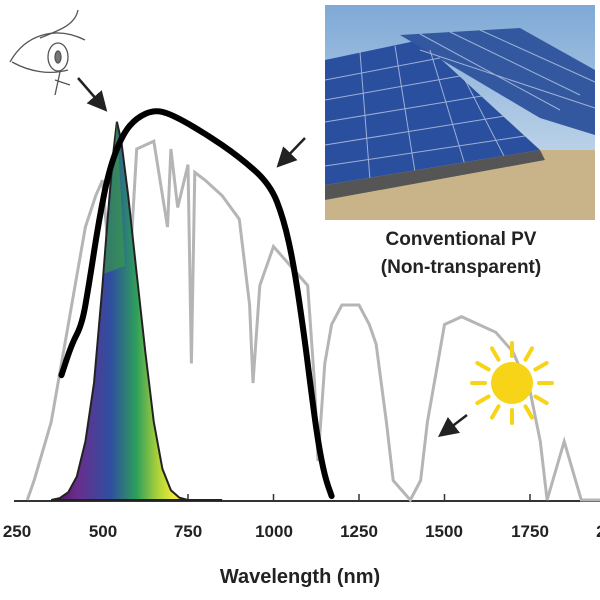 This screenshot has width=600, height=600. I want to click on sun-icon, so click(512, 383).